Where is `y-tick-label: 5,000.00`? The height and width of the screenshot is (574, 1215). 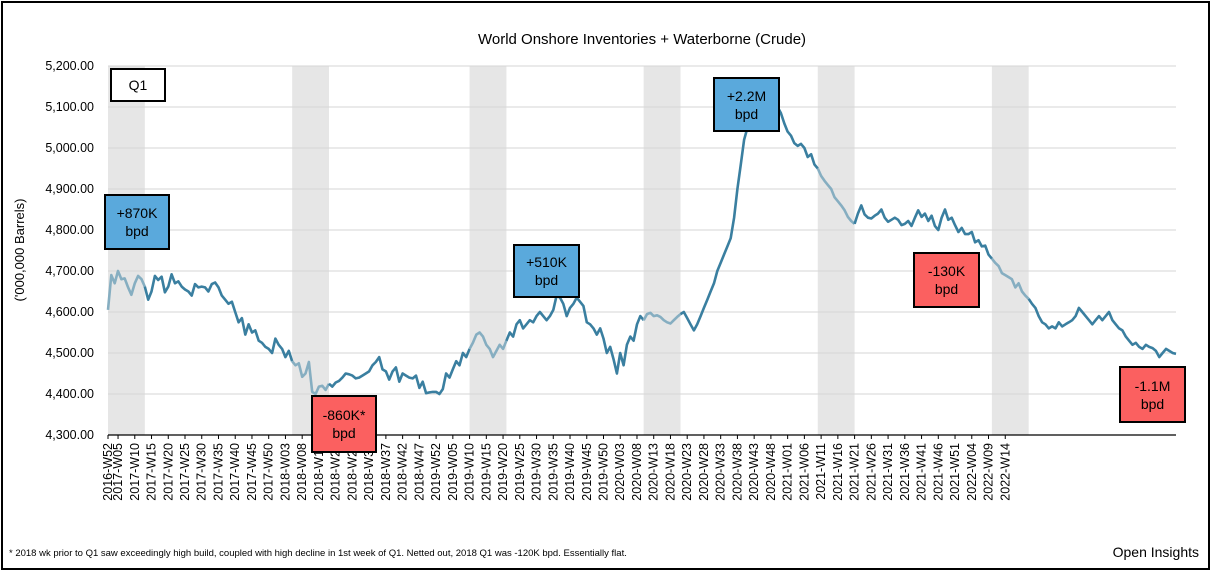
y-tick-label: 5,000.00 is located at coordinates (69, 148).